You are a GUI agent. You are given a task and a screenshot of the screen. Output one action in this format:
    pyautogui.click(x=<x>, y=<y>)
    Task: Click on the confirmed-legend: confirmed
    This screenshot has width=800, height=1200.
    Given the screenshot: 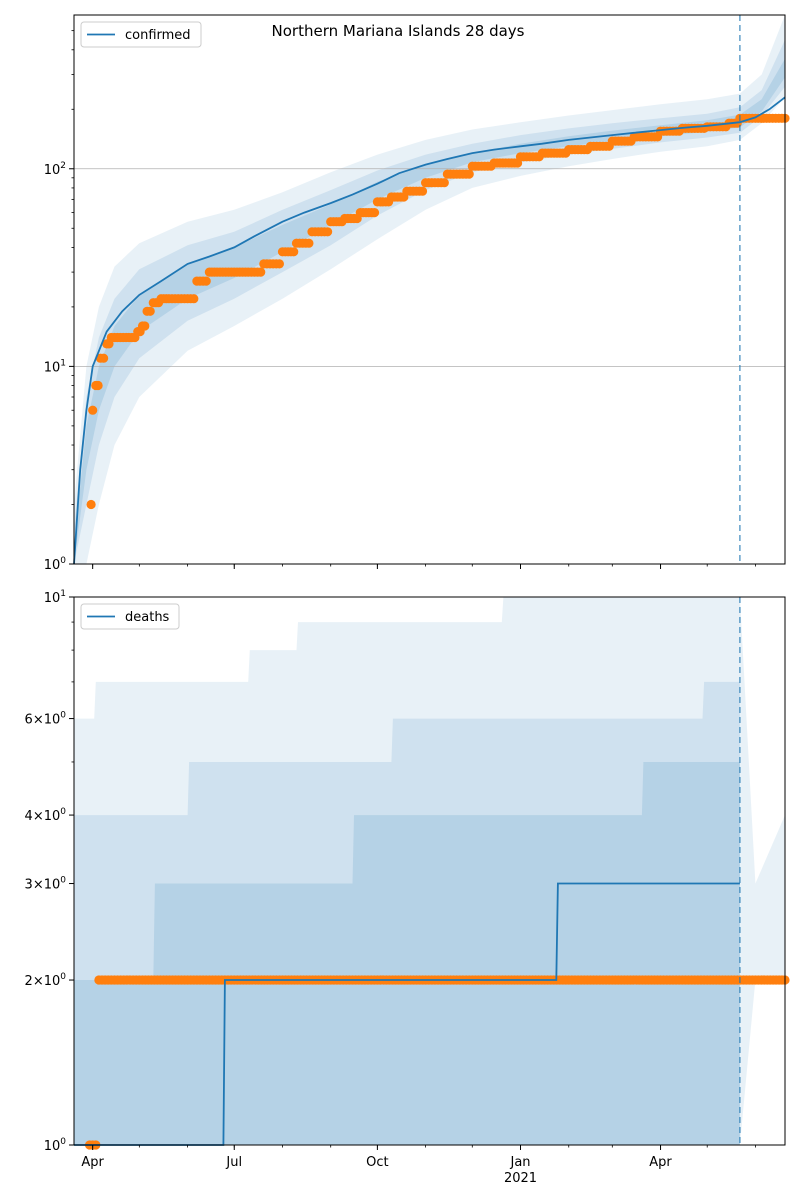 What is the action you would take?
    pyautogui.click(x=141, y=34)
    